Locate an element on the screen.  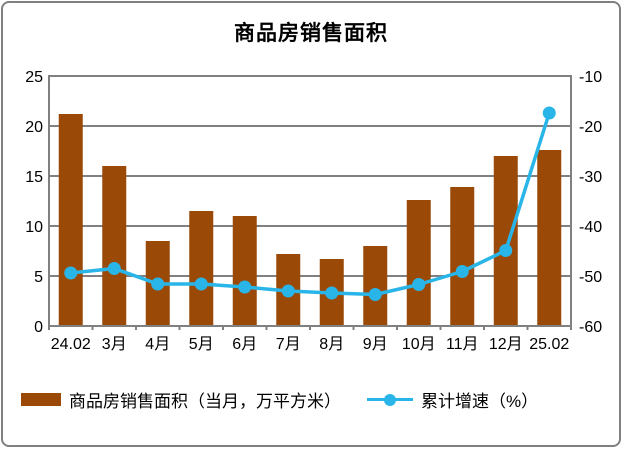
x-axis-label: 11月 is located at coordinates (462, 344).